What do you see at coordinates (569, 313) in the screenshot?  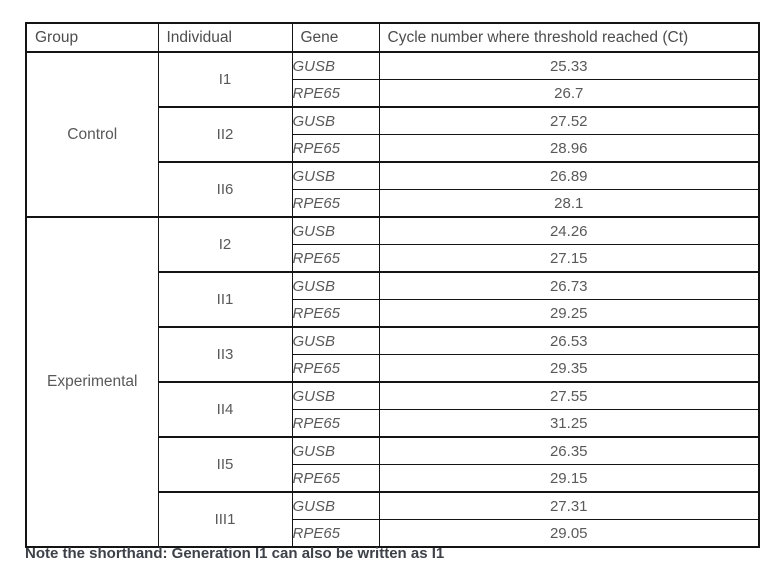 I see `ct-value-cell: 29.25` at bounding box center [569, 313].